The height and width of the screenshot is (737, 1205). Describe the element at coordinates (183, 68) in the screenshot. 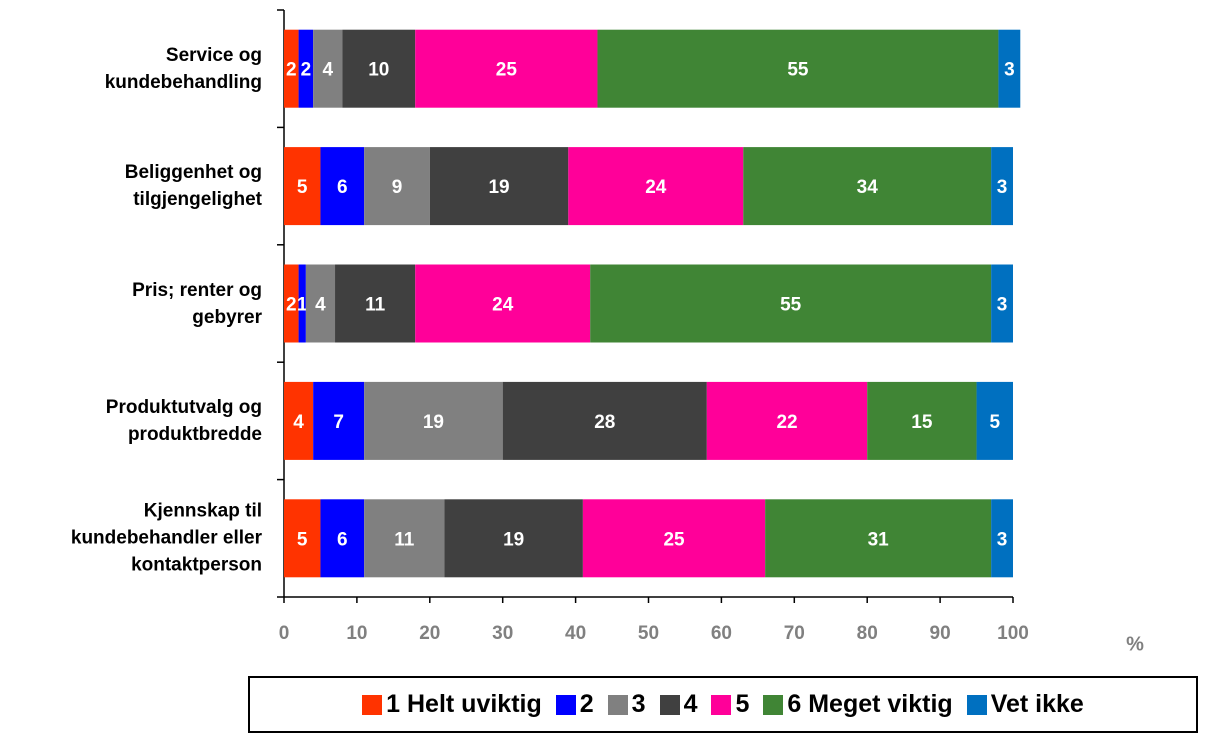

I see `category-label: Service og kundebehandling` at that location.